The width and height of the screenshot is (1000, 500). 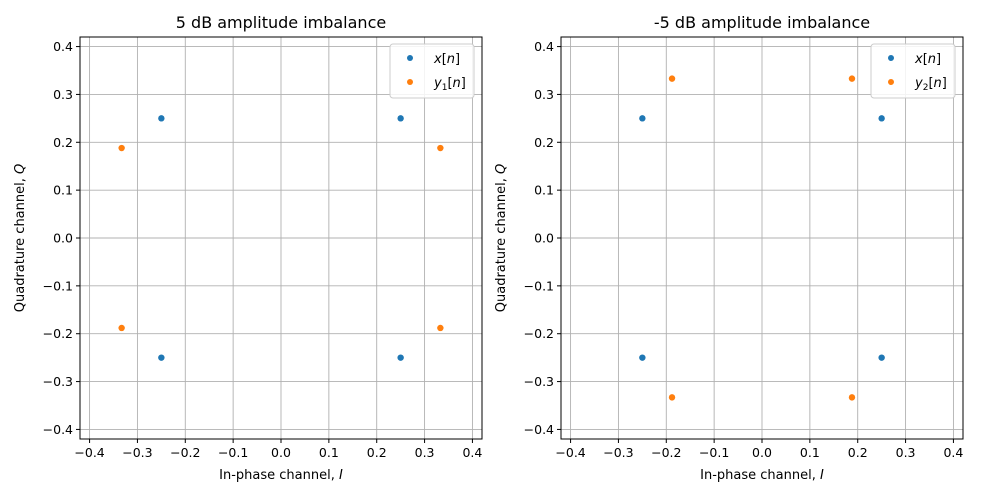 I want to click on chart-title: -5 dB amplitude imbalance, so click(x=762, y=22).